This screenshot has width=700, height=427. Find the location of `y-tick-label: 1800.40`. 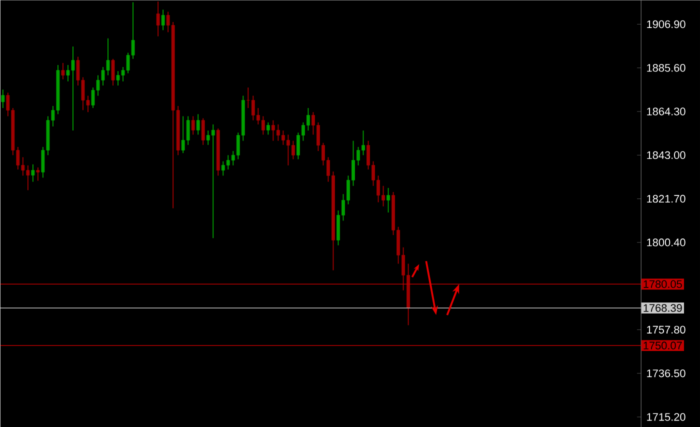

y-tick-label: 1800.40 is located at coordinates (666, 242).